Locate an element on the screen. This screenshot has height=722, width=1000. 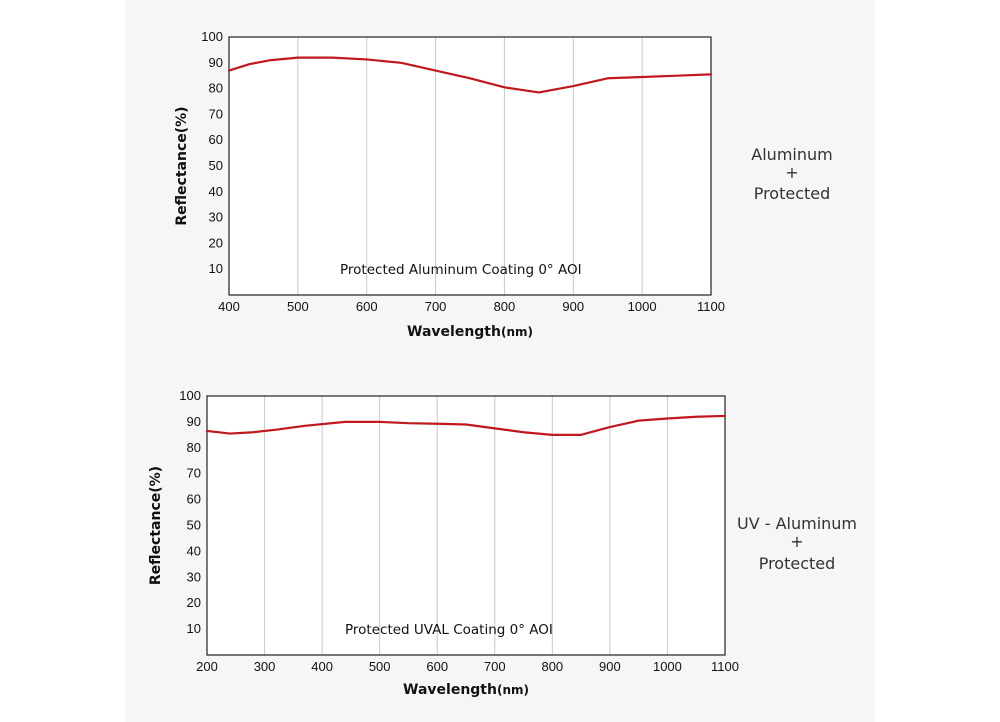
x-tick-label-200: 200 is located at coordinates (207, 666).